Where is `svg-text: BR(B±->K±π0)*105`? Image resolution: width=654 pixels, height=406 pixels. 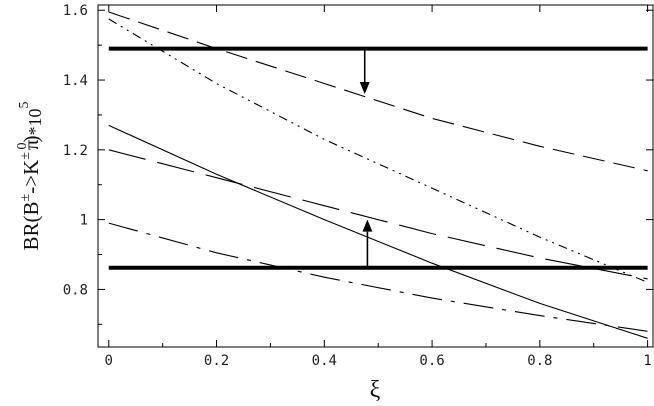 svg-text: BR(B±->K±π0)*105 is located at coordinates (30, 175).